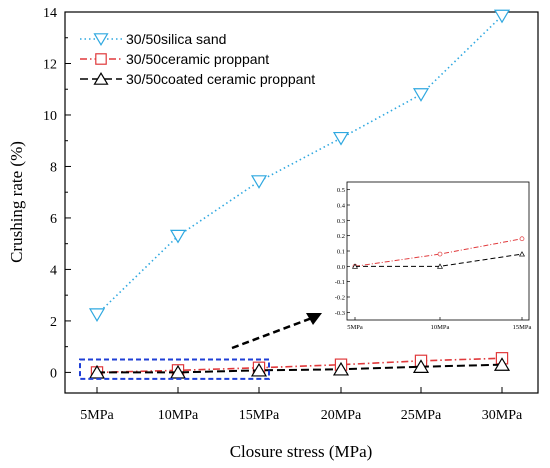 The height and width of the screenshot is (468, 550). Describe the element at coordinates (176, 39) in the screenshot. I see `legend-label: 30/50silica sand` at that location.